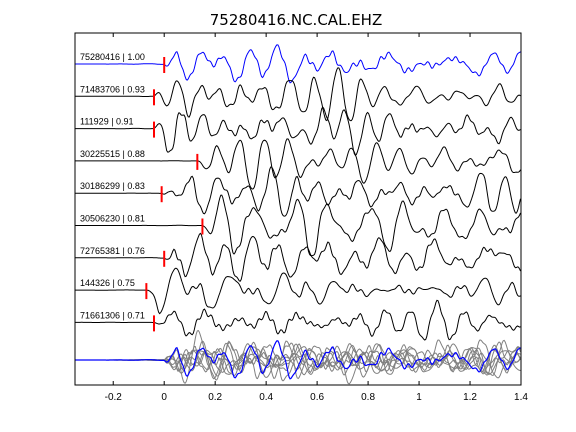 The height and width of the screenshot is (432, 576). I want to click on trace-label-71661306: 71661306 | 0.71, so click(112, 315).